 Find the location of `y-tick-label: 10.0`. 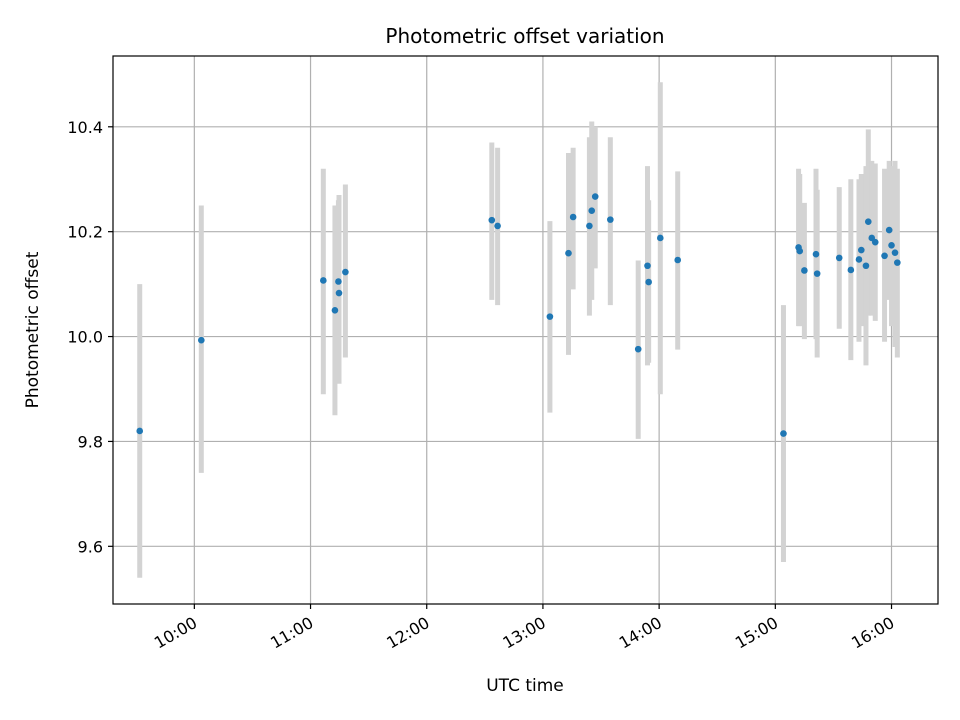

y-tick-label: 10.0 is located at coordinates (85, 337).